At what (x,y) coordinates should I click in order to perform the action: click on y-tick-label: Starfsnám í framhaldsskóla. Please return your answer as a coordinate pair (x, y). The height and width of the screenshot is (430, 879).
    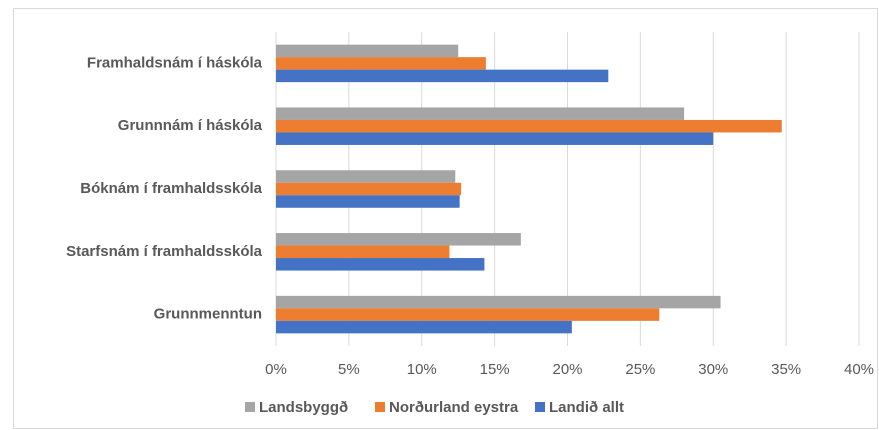
    Looking at the image, I should click on (164, 251).